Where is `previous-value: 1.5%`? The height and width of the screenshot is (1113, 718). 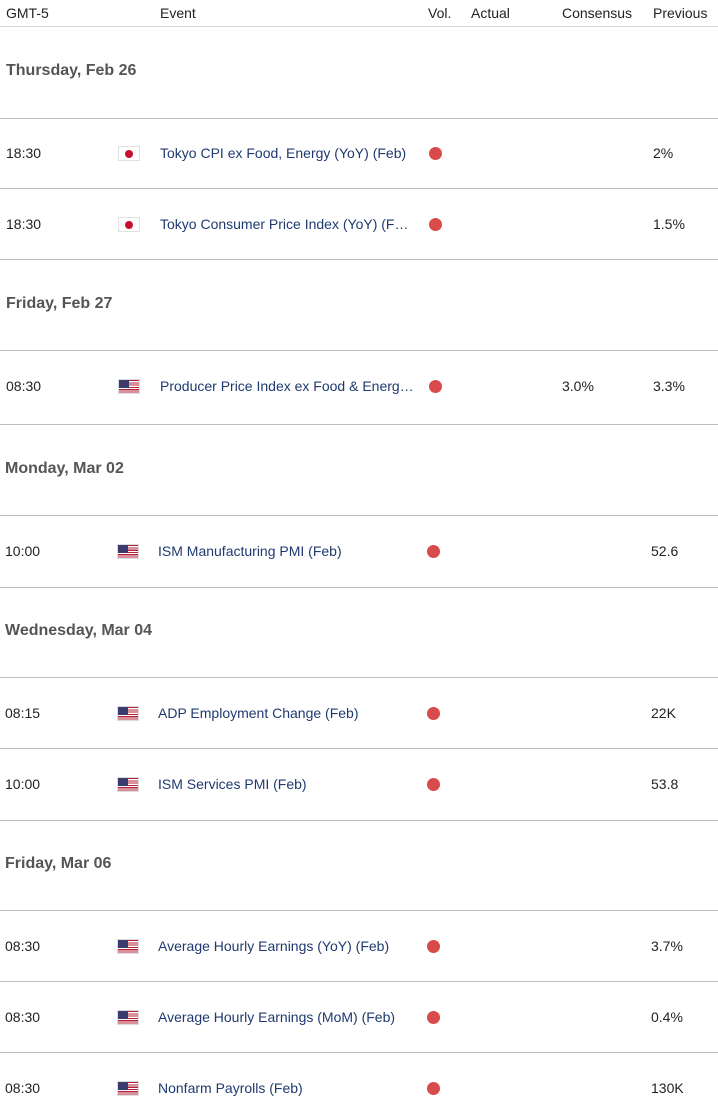
previous-value: 1.5% is located at coordinates (669, 224).